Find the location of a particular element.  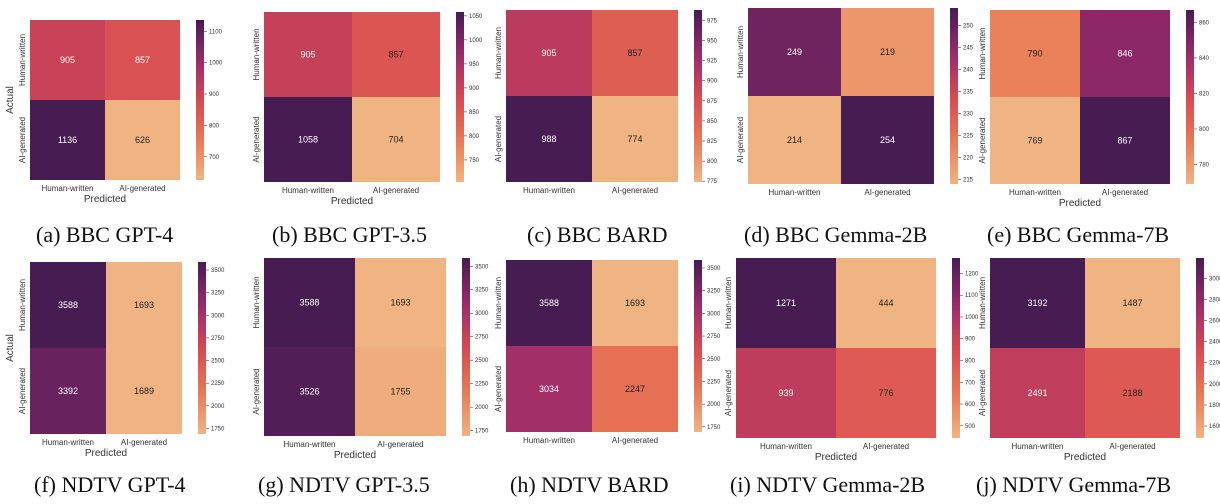

colorbar-tick-label: 225 is located at coordinates (968, 137).